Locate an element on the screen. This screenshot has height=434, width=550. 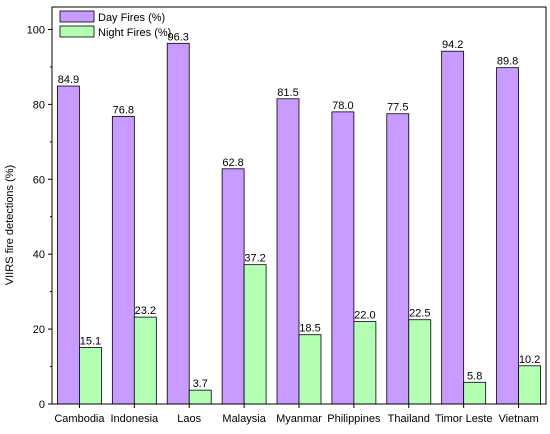
bar-day-thailand is located at coordinates (398, 259).